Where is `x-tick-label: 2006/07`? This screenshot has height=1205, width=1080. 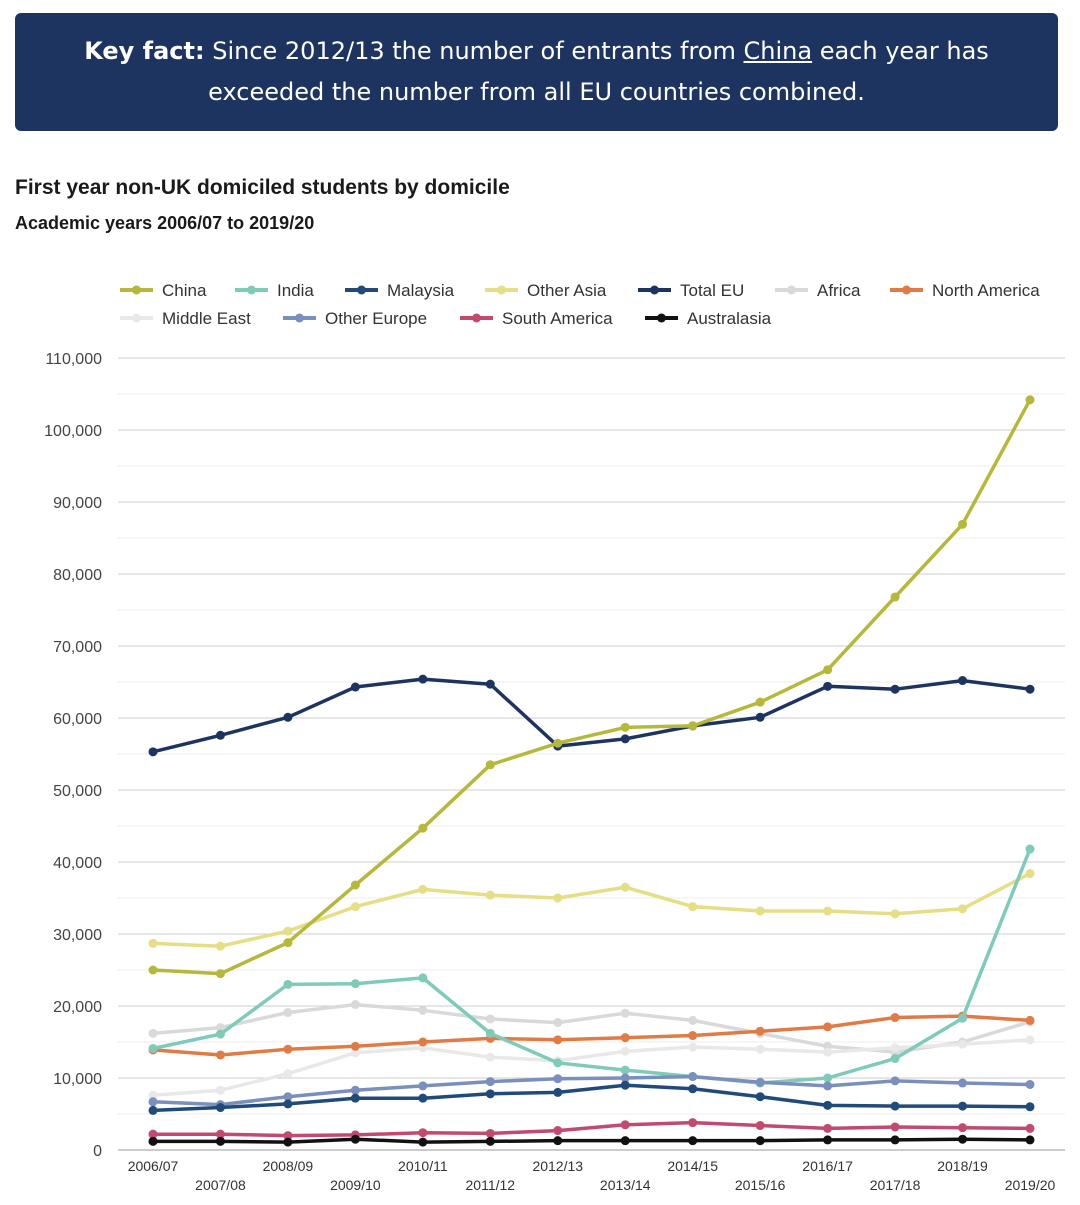 x-tick-label: 2006/07 is located at coordinates (153, 1166).